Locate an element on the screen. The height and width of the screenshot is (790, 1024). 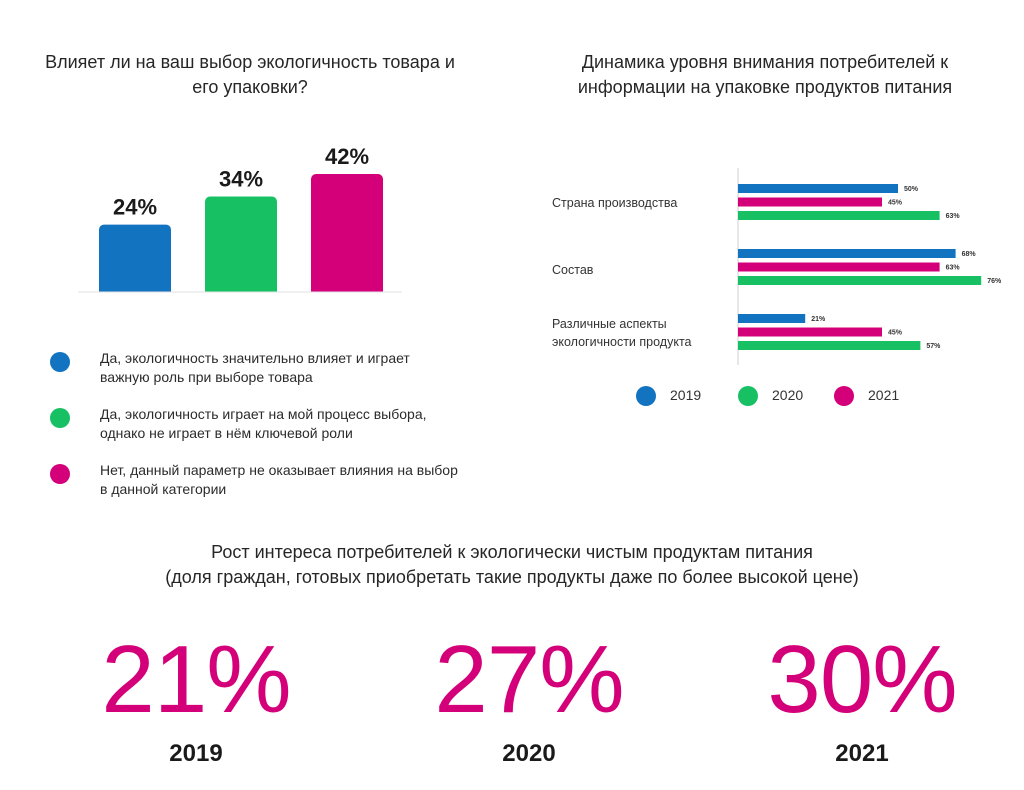
category-label-0: Страна производства is located at coordinates (614, 203).